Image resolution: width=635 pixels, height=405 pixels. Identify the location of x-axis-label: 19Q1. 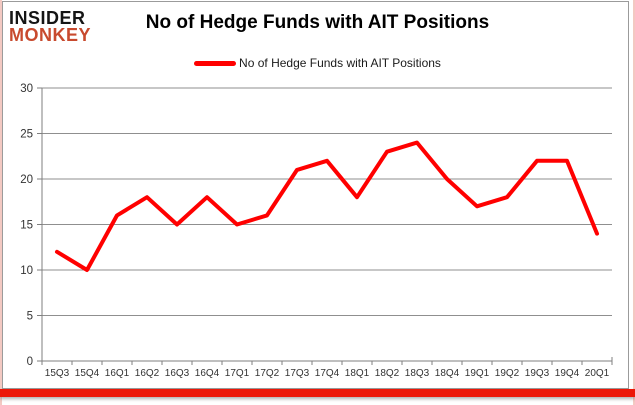
(477, 373).